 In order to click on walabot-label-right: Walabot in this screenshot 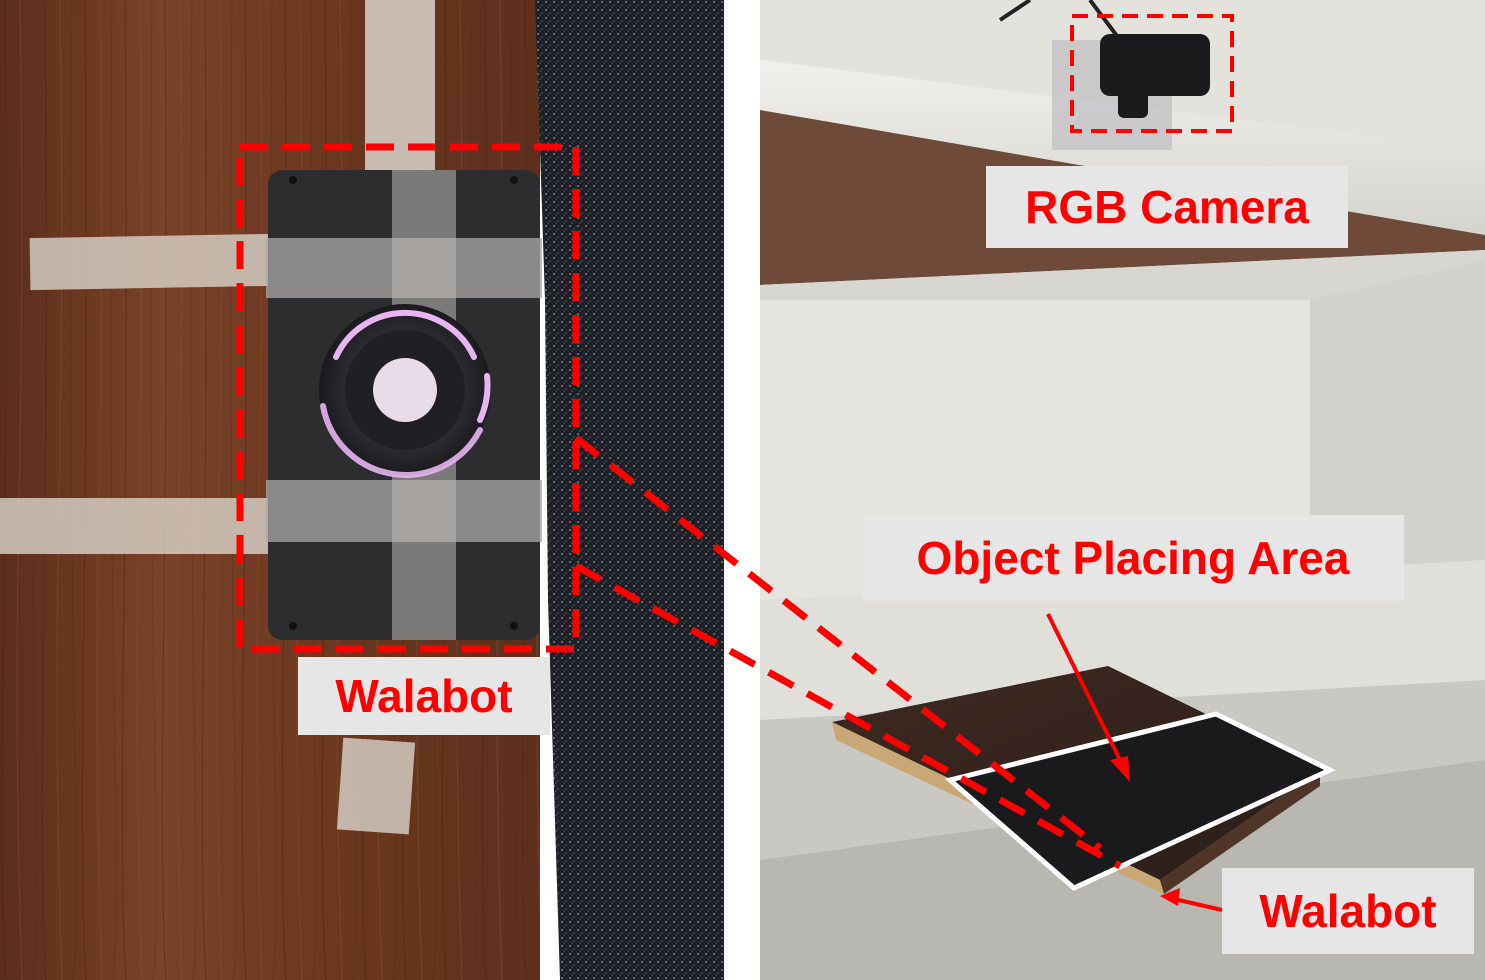, I will do `click(1348, 911)`.